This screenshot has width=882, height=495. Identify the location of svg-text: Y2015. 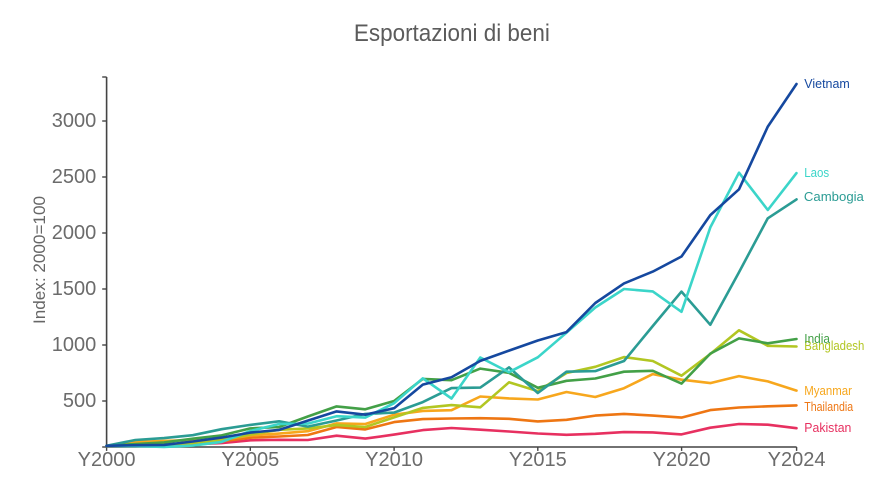
(538, 460).